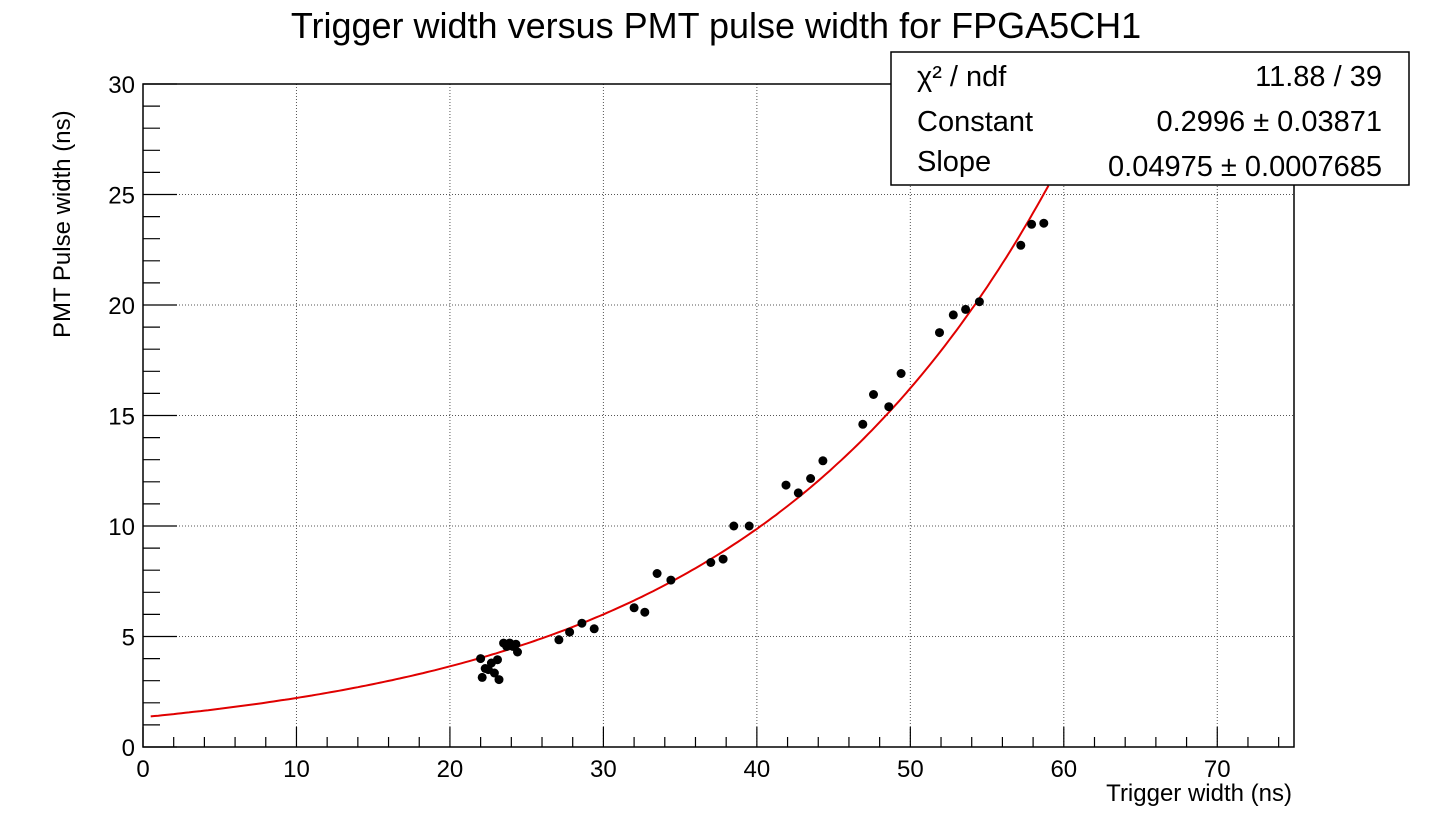 Image resolution: width=1438 pixels, height=830 pixels. I want to click on x-tick-label: 60, so click(1063, 769).